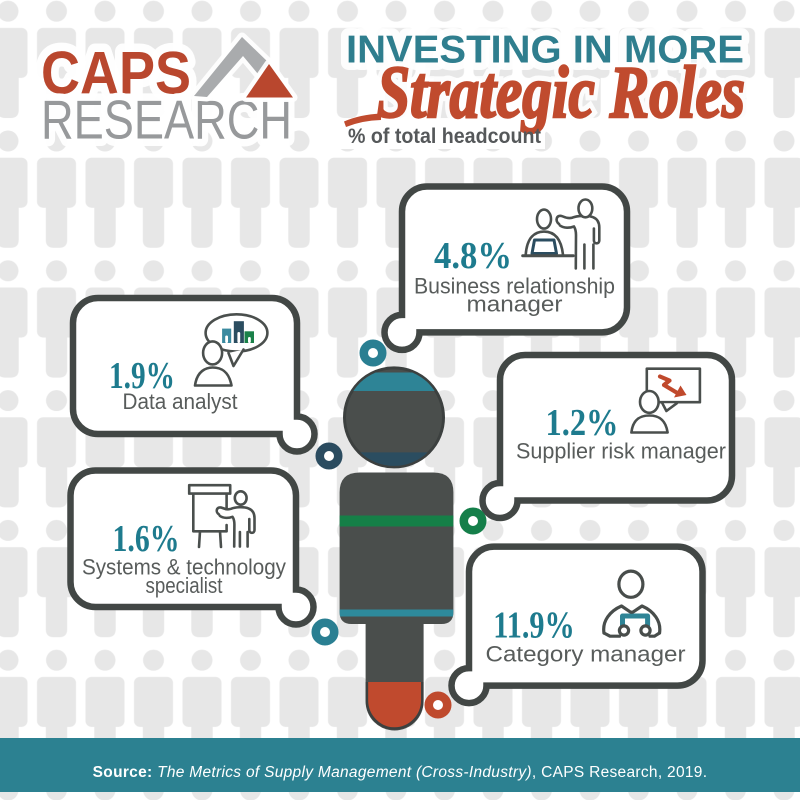 The height and width of the screenshot is (800, 800). I want to click on svg-text: Business relationship, so click(514, 285).